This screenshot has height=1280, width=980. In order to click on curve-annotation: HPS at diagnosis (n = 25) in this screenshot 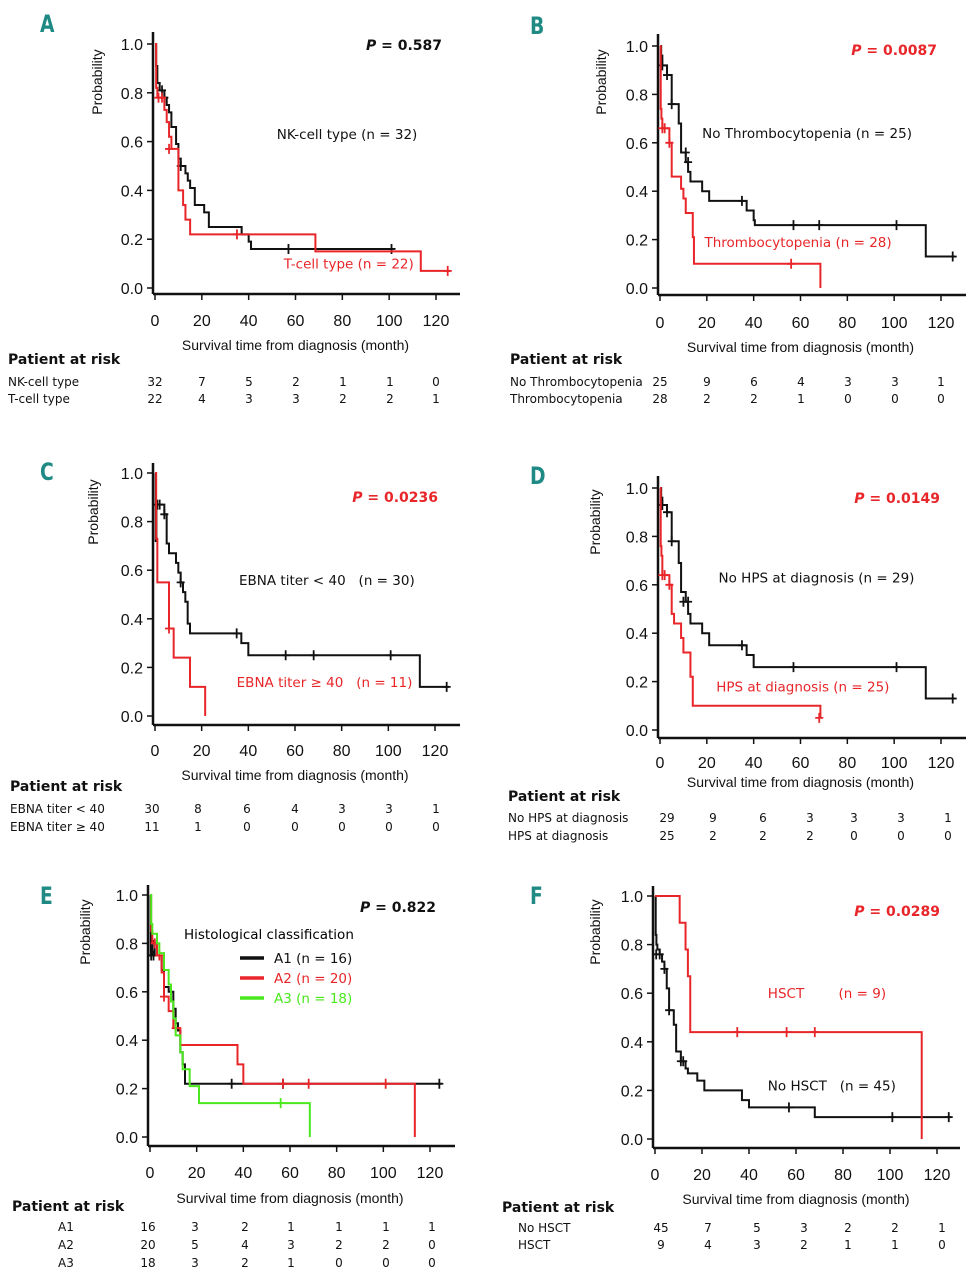, I will do `click(802, 687)`.